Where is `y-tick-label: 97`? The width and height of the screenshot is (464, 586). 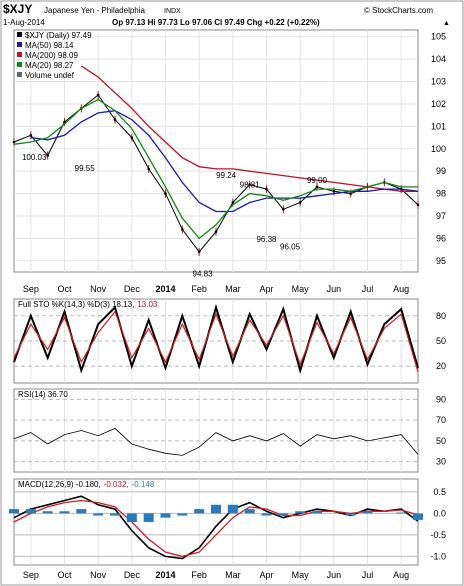 y-tick-label: 97 is located at coordinates (441, 216).